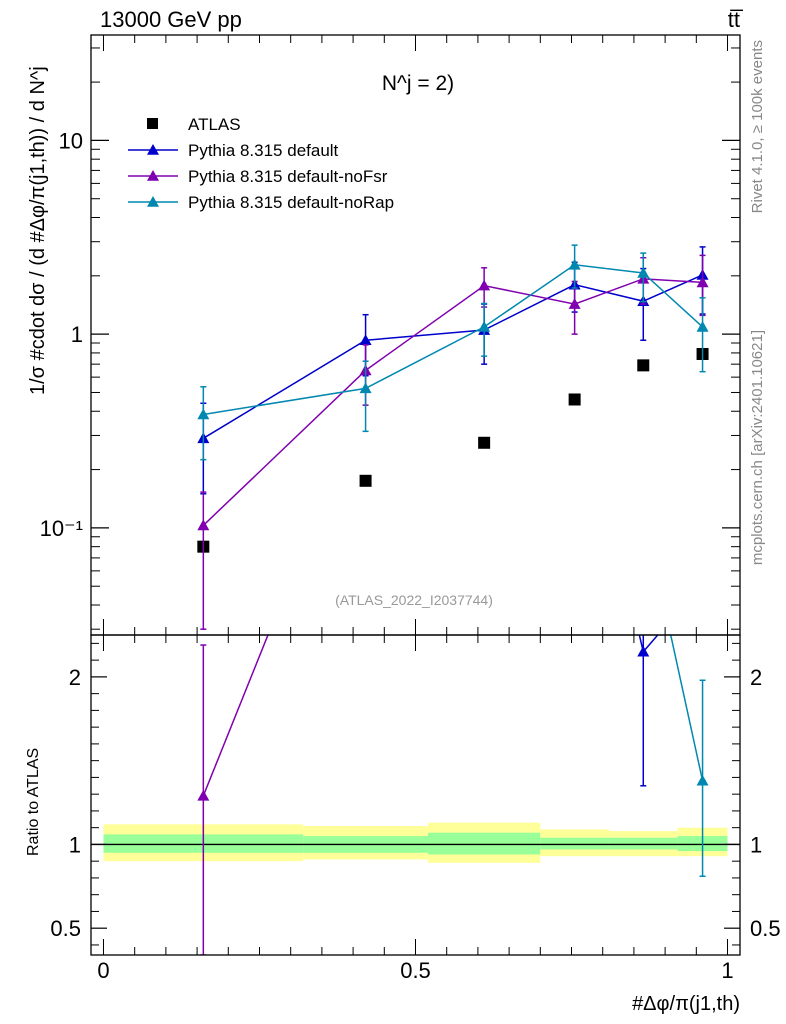 This screenshot has width=786, height=1024. I want to click on analysis-label: (ATLAS_2022_I2037744), so click(414, 600).